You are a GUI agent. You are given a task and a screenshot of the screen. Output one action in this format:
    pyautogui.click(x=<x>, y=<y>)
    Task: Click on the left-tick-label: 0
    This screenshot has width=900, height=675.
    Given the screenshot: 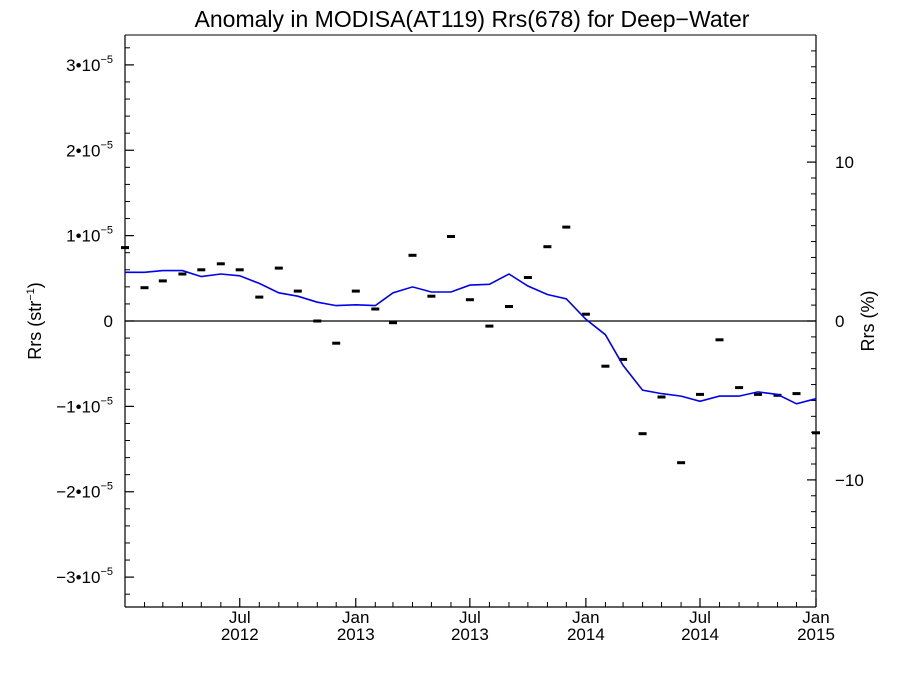 What is the action you would take?
    pyautogui.click(x=108, y=321)
    